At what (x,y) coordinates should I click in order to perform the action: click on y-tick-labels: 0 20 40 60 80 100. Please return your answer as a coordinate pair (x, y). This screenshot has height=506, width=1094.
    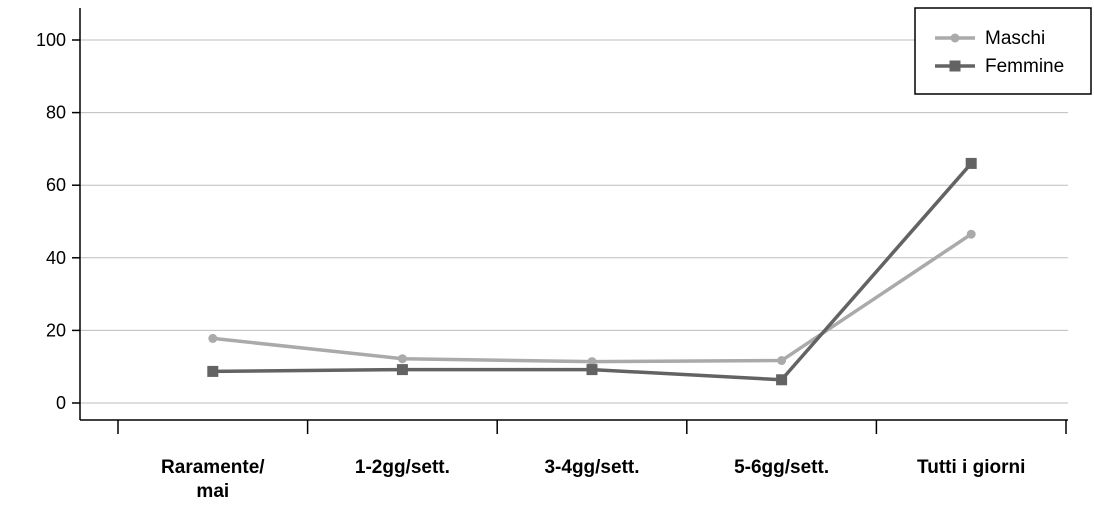
    Looking at the image, I should click on (51, 221).